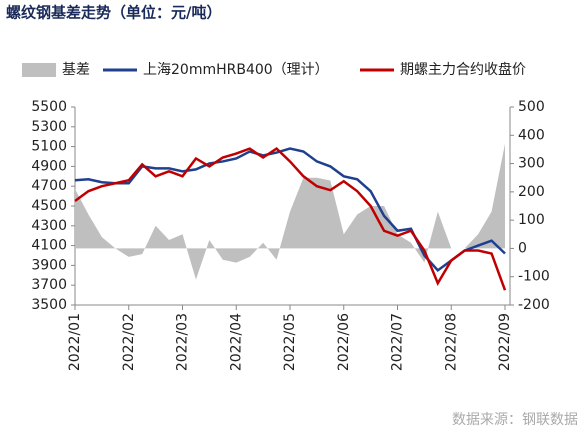  I want to click on x-tick-label: 2022/07, so click(398, 342).